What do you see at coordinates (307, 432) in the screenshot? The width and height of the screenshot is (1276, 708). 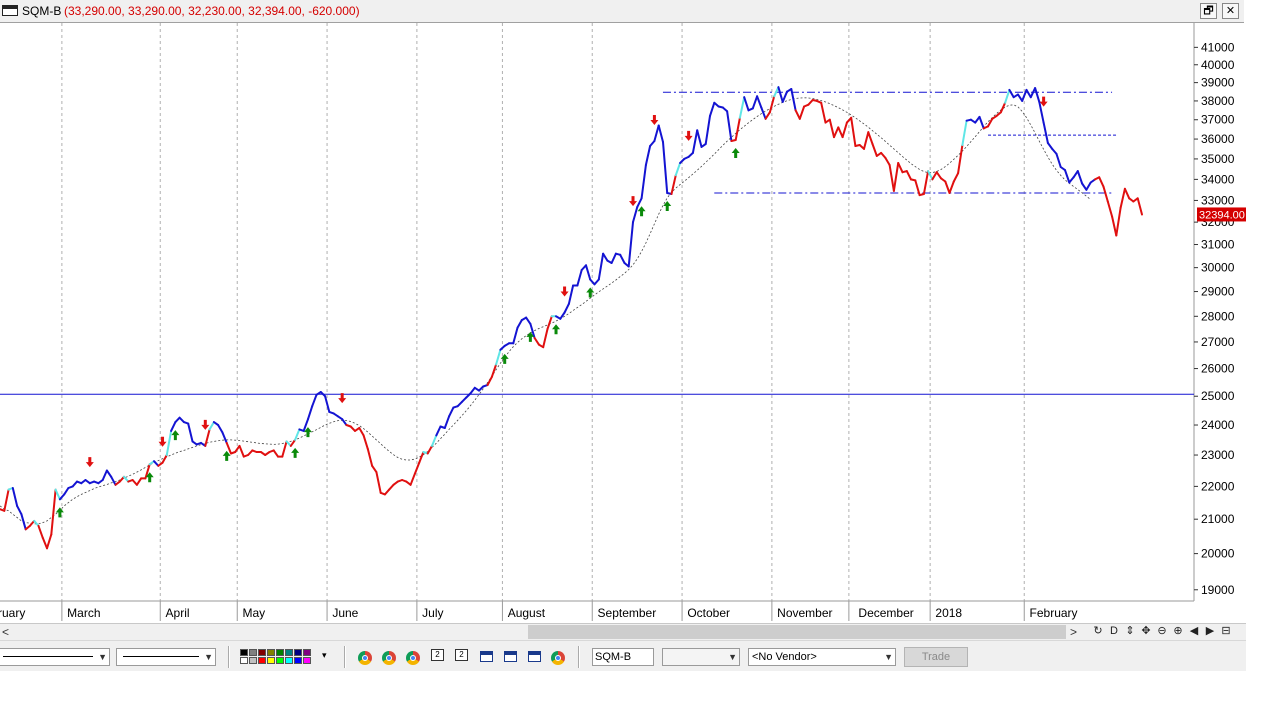 I see `buy-arrow` at bounding box center [307, 432].